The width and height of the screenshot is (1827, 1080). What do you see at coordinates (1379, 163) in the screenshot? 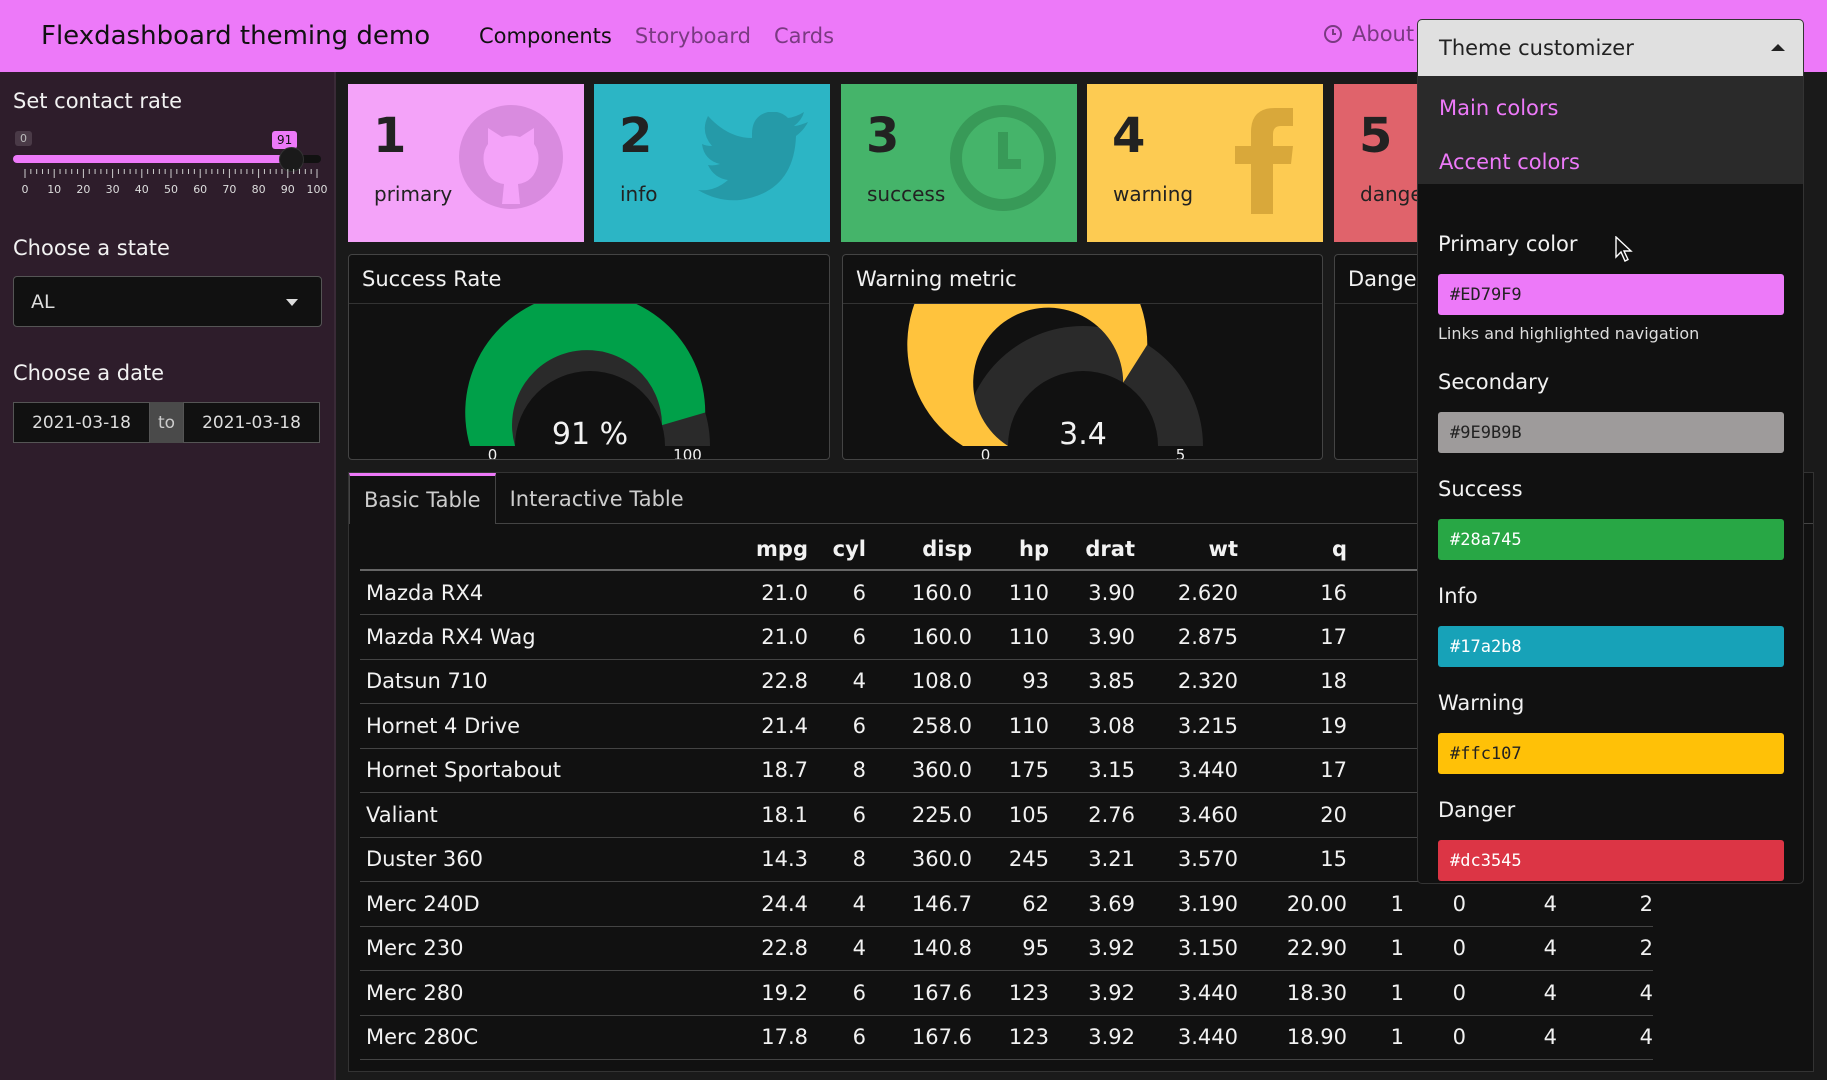
I see `value-box-danger: 5 danger` at bounding box center [1379, 163].